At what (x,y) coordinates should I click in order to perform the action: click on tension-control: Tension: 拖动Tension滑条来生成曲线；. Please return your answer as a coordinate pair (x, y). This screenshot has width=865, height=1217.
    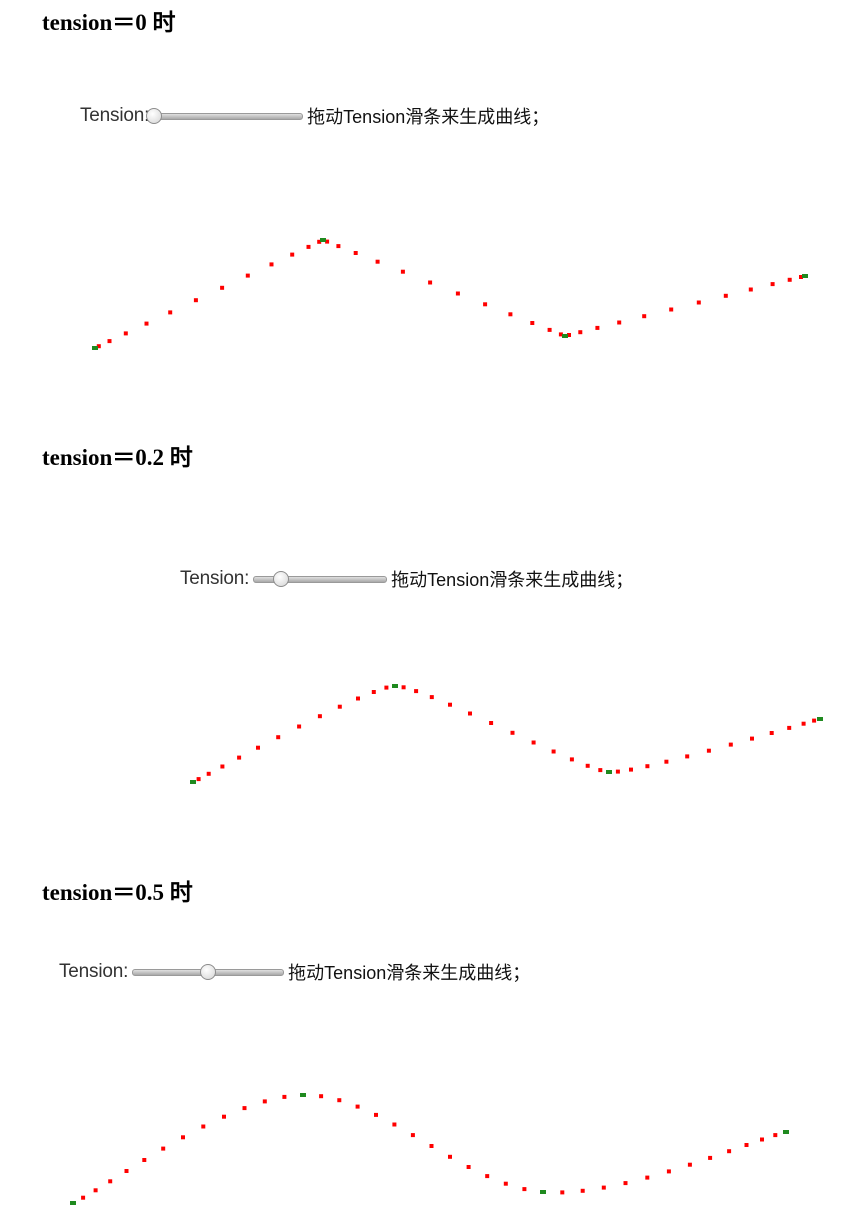
    Looking at the image, I should click on (314, 116).